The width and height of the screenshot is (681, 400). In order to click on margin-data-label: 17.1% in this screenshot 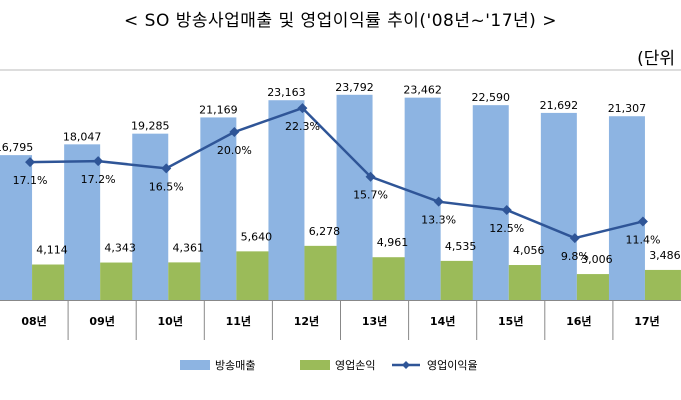, I will do `click(30, 180)`.